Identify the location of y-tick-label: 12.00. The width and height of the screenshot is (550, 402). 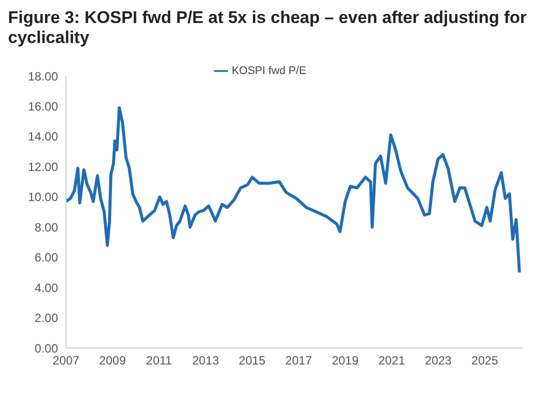
(43, 167).